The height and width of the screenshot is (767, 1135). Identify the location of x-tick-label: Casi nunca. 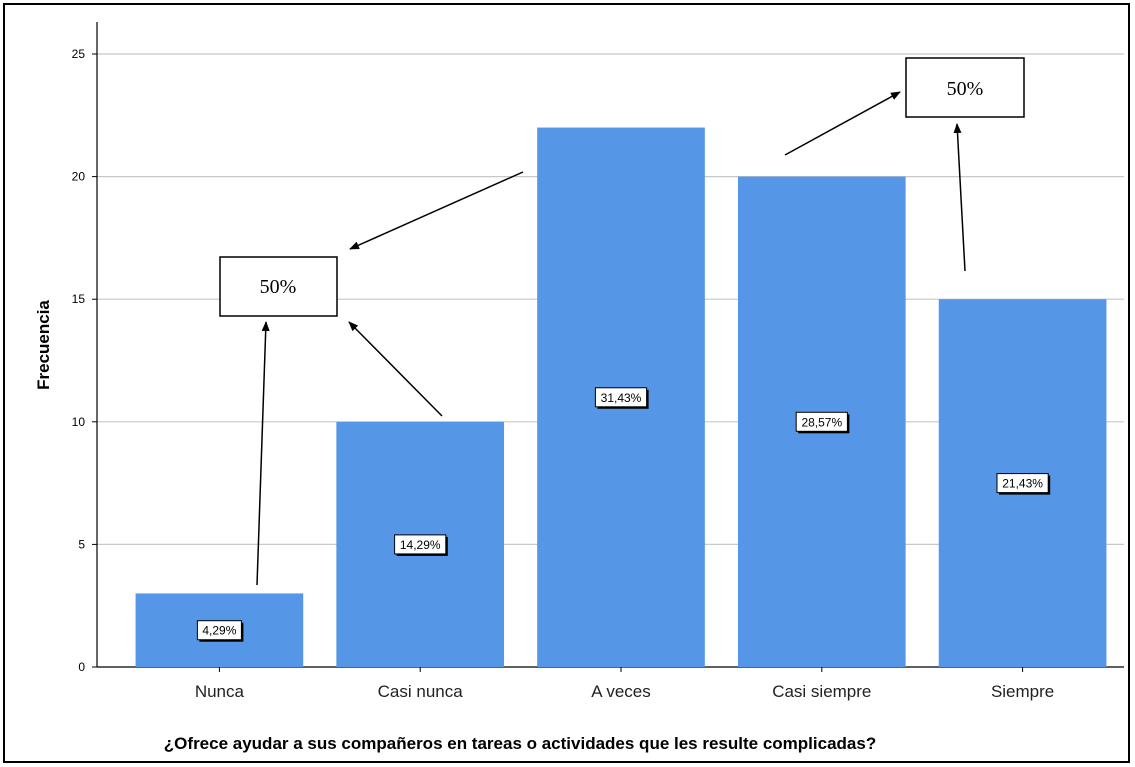
(421, 691).